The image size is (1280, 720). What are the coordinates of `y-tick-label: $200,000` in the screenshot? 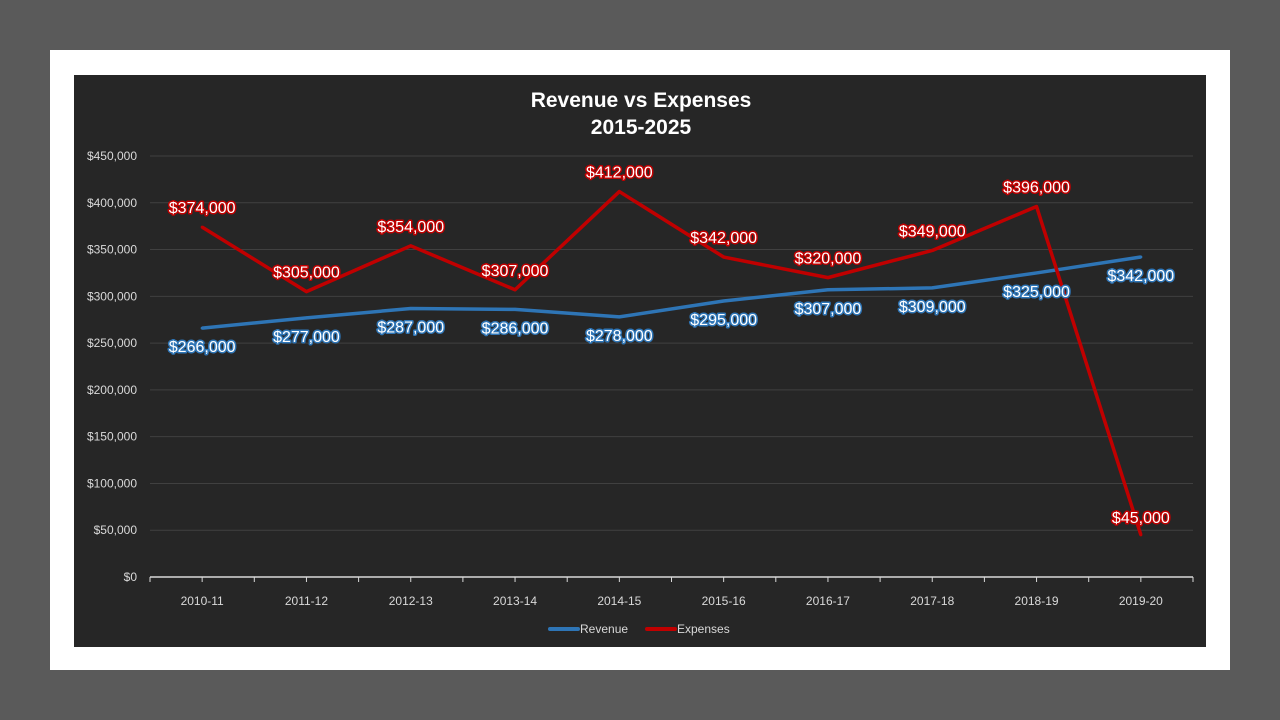 It's located at (112, 390).